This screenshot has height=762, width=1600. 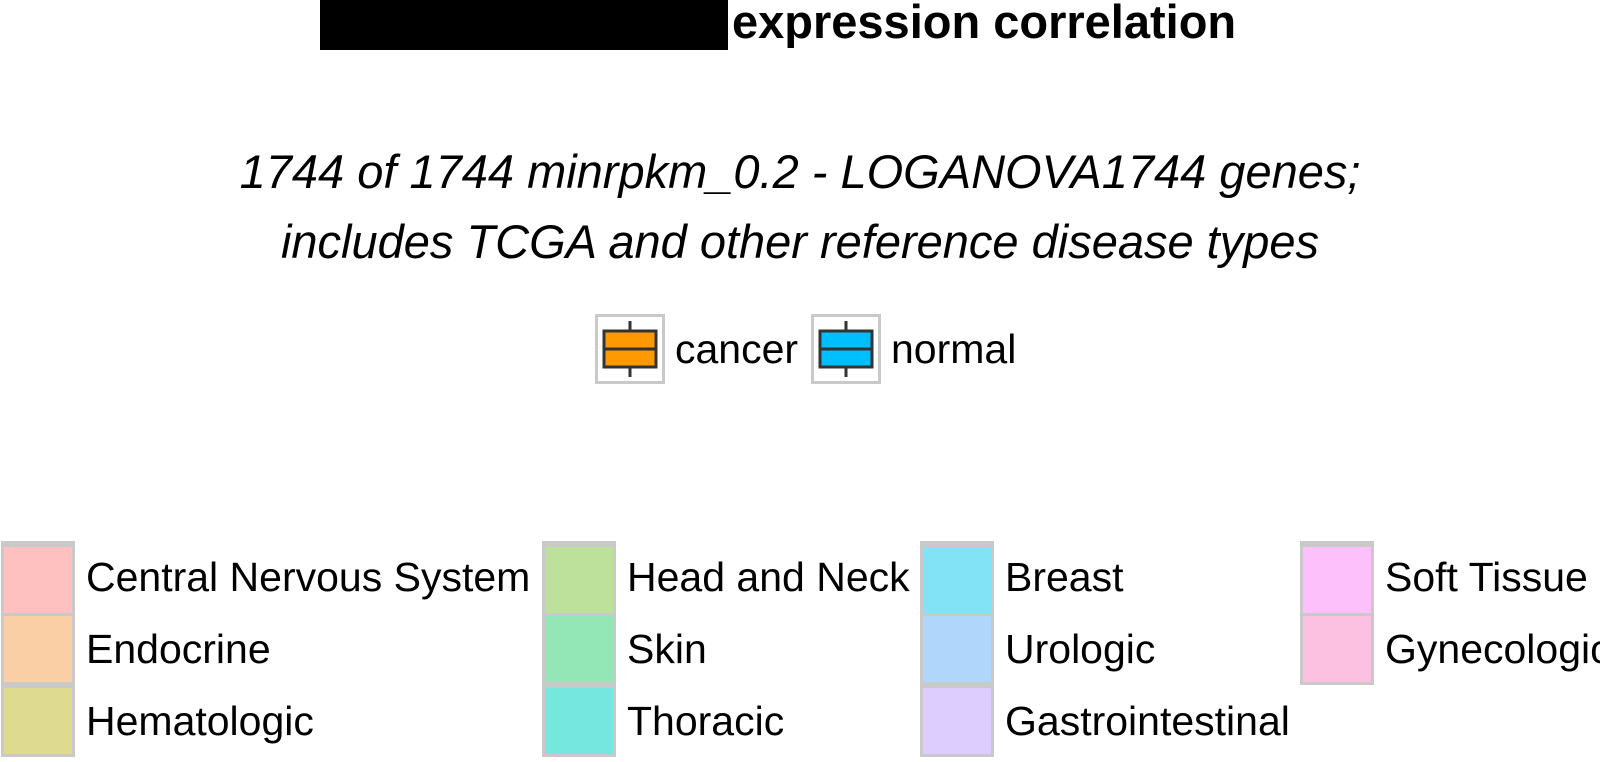 I want to click on category-soft-tissue: Soft Tissue, so click(x=1450, y=577).